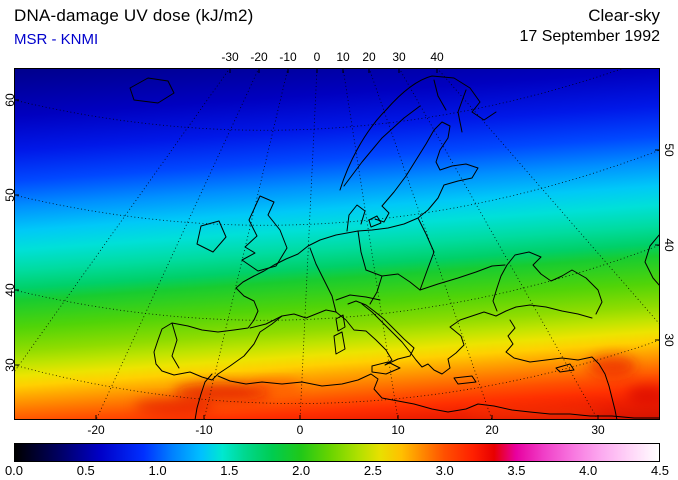  Describe the element at coordinates (85, 470) in the screenshot. I see `colorbar-tick-label: 0.5` at that location.